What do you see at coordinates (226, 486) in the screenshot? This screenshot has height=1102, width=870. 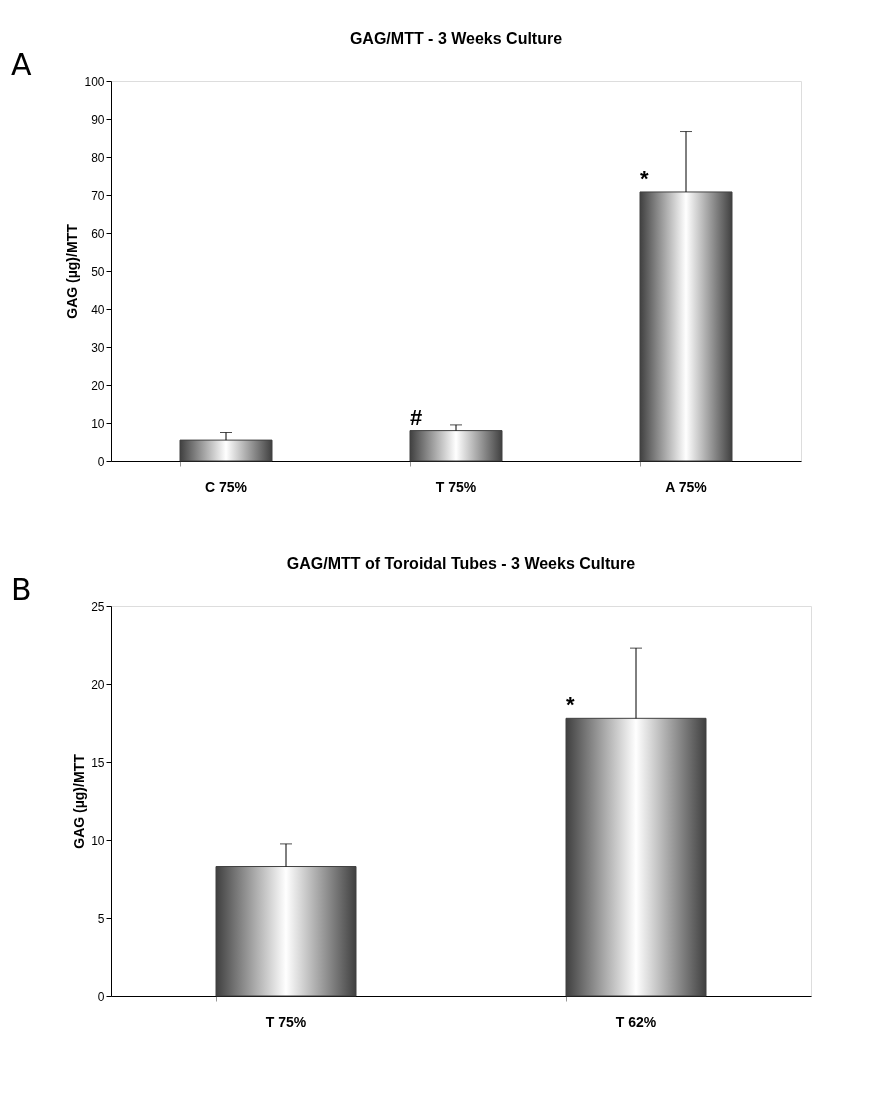 I see `x-tick-label: C 75%` at bounding box center [226, 486].